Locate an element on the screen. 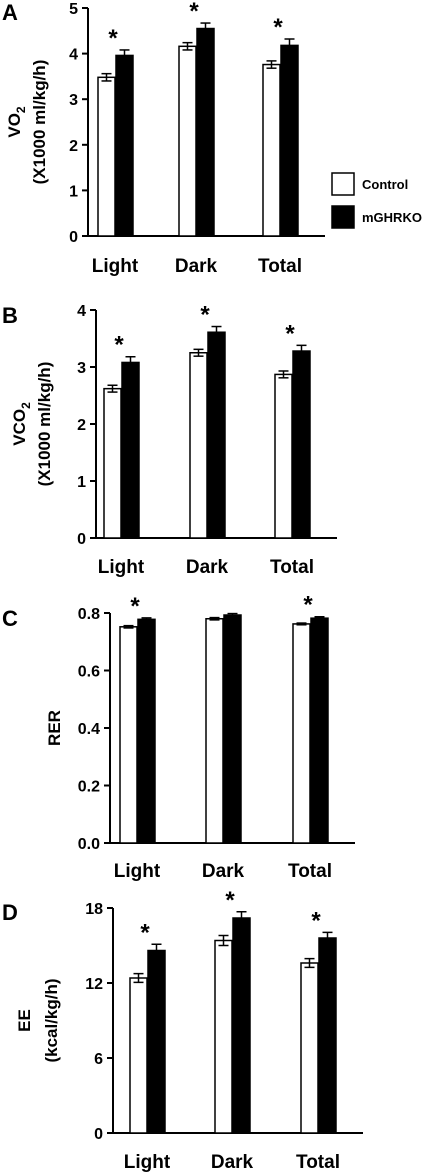  y-axis-label-main: RER is located at coordinates (54, 728).